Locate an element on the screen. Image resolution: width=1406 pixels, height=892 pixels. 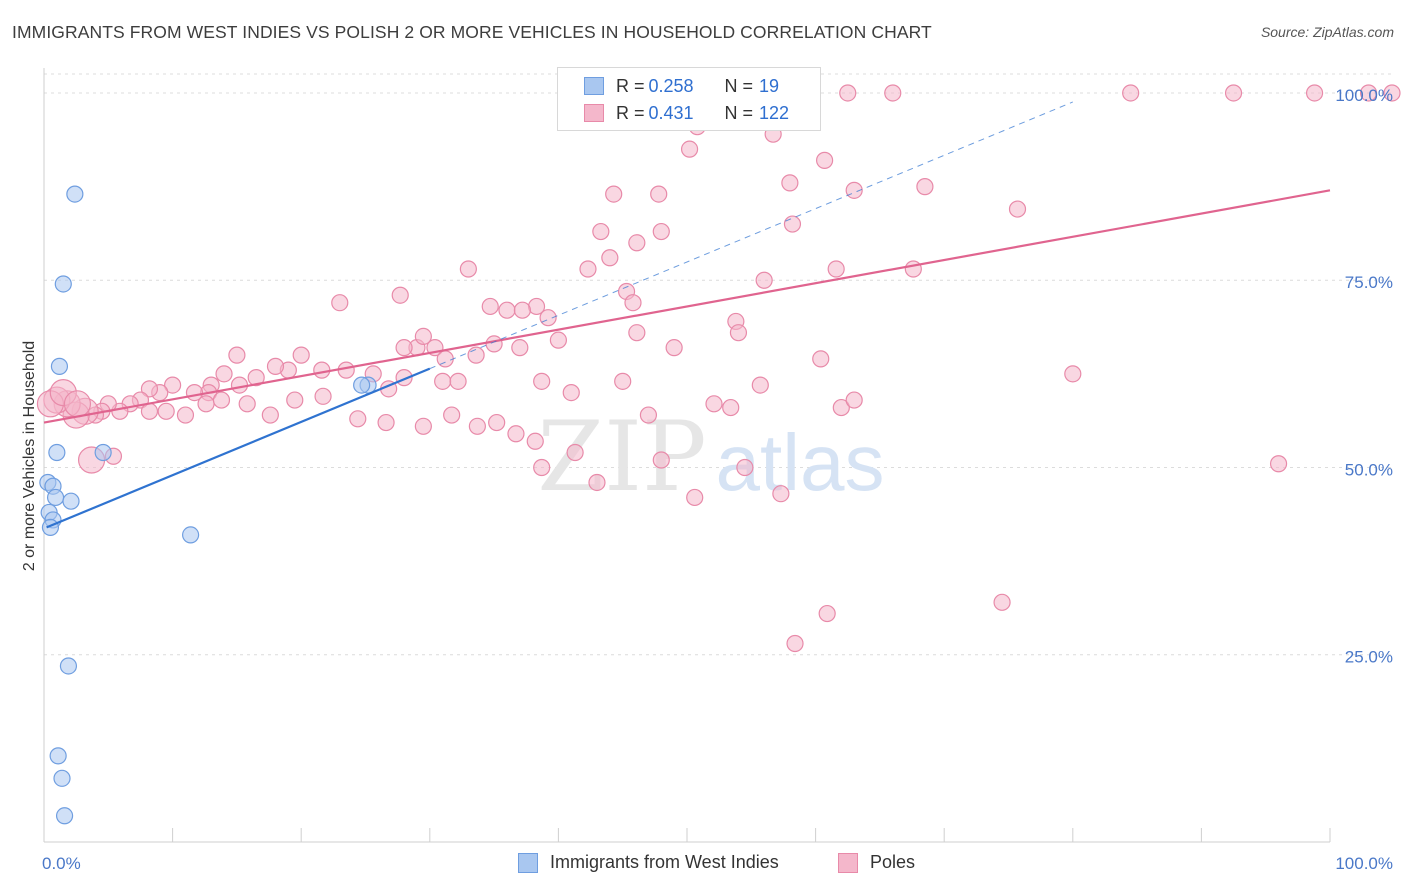
legend-label-poles: Poles is located at coordinates (893, 862).